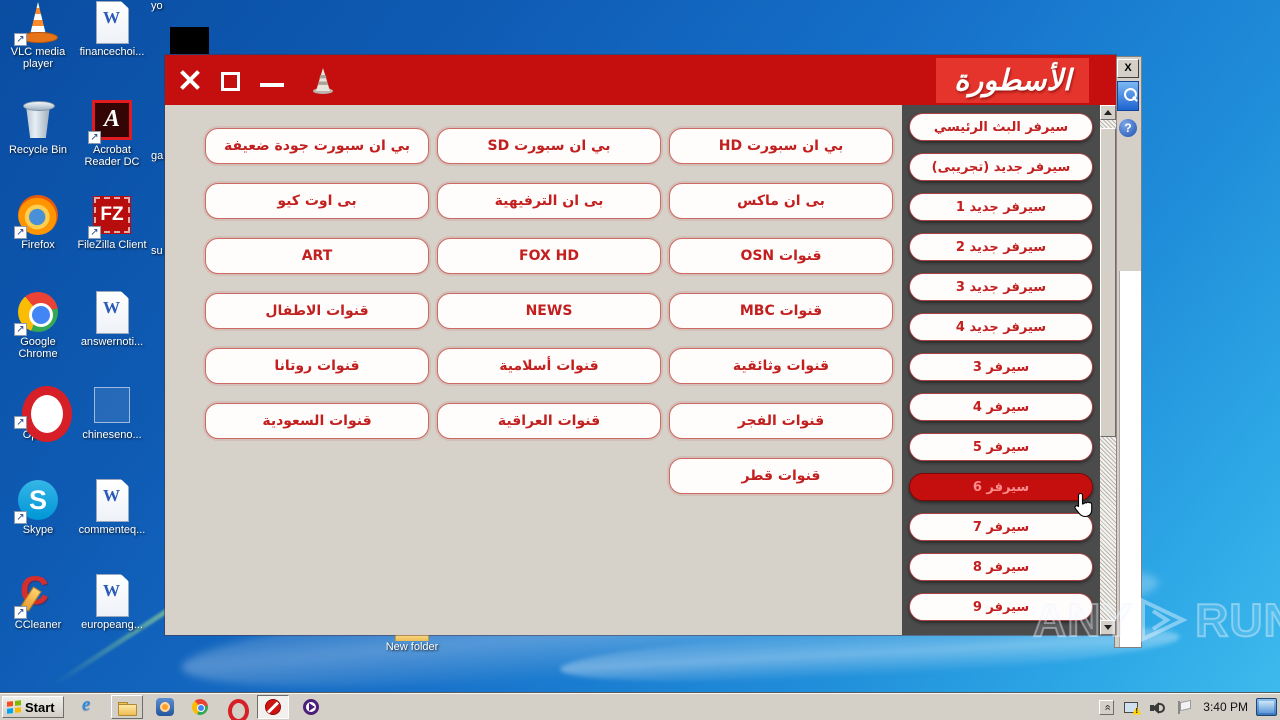  What do you see at coordinates (1132, 707) in the screenshot?
I see `network-status-icon: !` at bounding box center [1132, 707].